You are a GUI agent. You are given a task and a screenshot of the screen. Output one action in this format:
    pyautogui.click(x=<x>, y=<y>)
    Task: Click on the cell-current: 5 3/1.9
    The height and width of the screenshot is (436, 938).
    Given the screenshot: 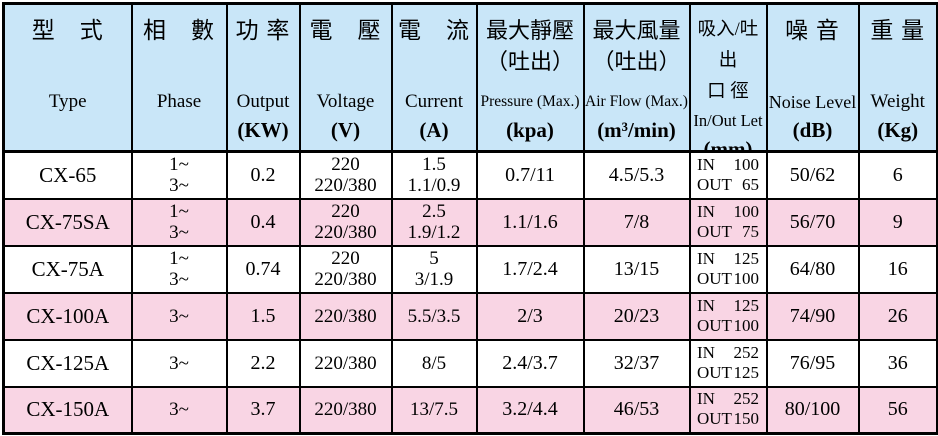 What is the action you would take?
    pyautogui.click(x=434, y=269)
    